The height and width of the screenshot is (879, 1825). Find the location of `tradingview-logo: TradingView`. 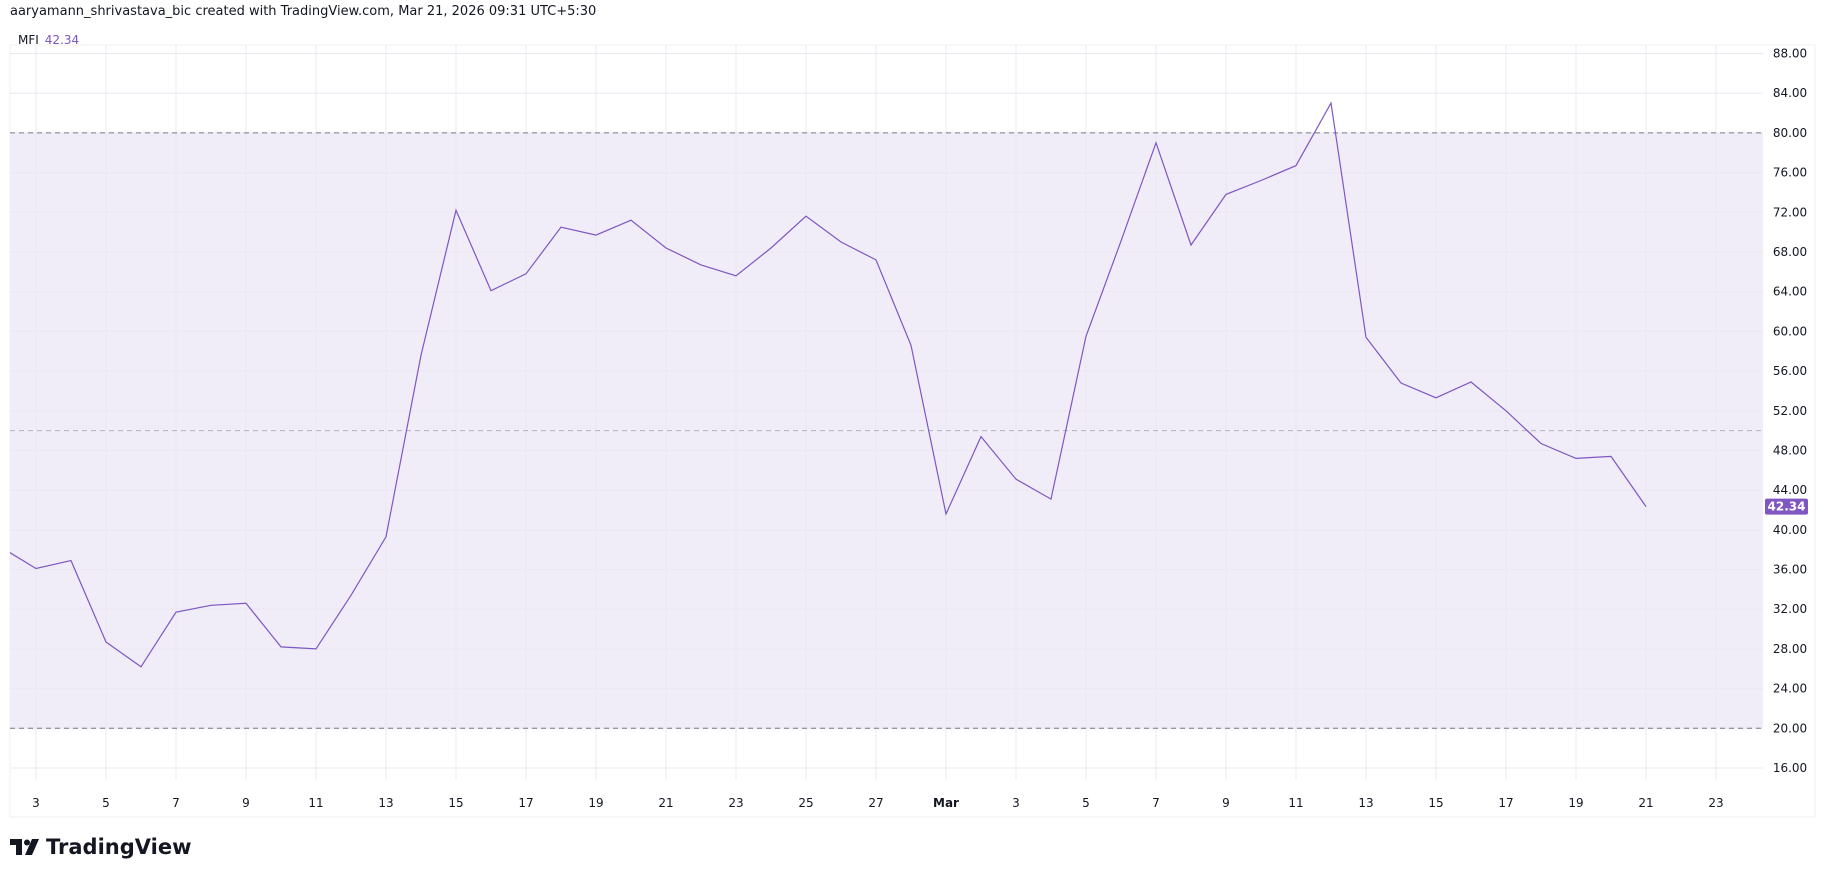

tradingview-logo: TradingView is located at coordinates (100, 847).